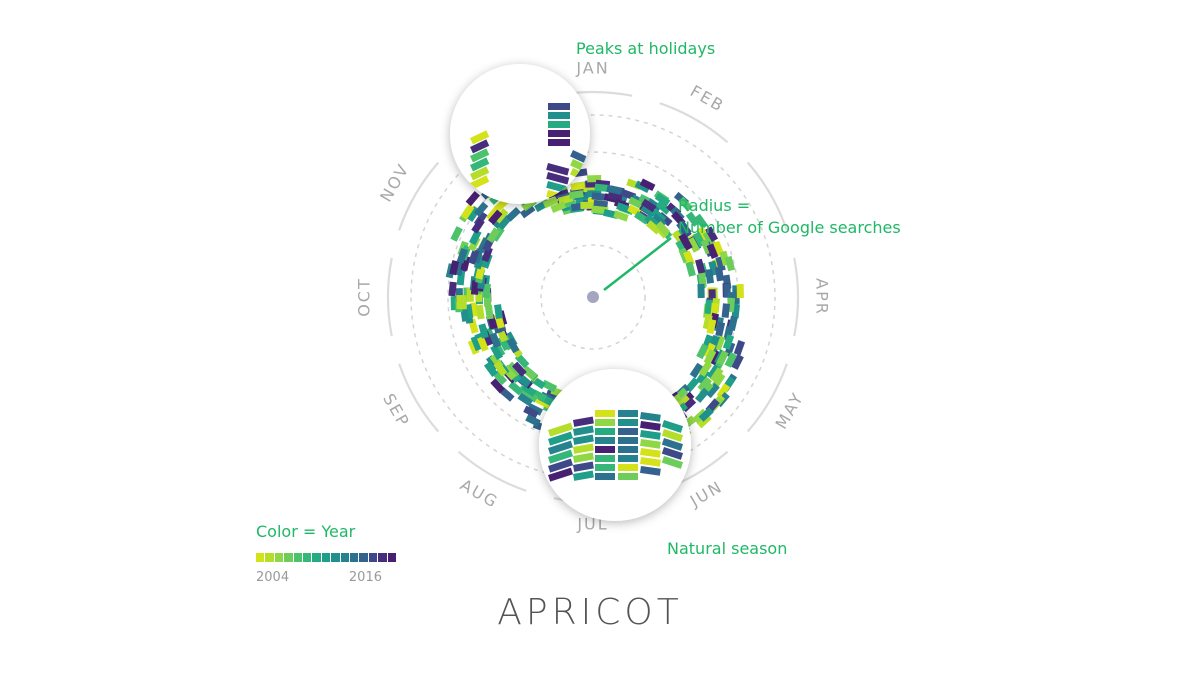 The width and height of the screenshot is (1200, 675). I want to click on month-label-jun: JUN, so click(706, 494).